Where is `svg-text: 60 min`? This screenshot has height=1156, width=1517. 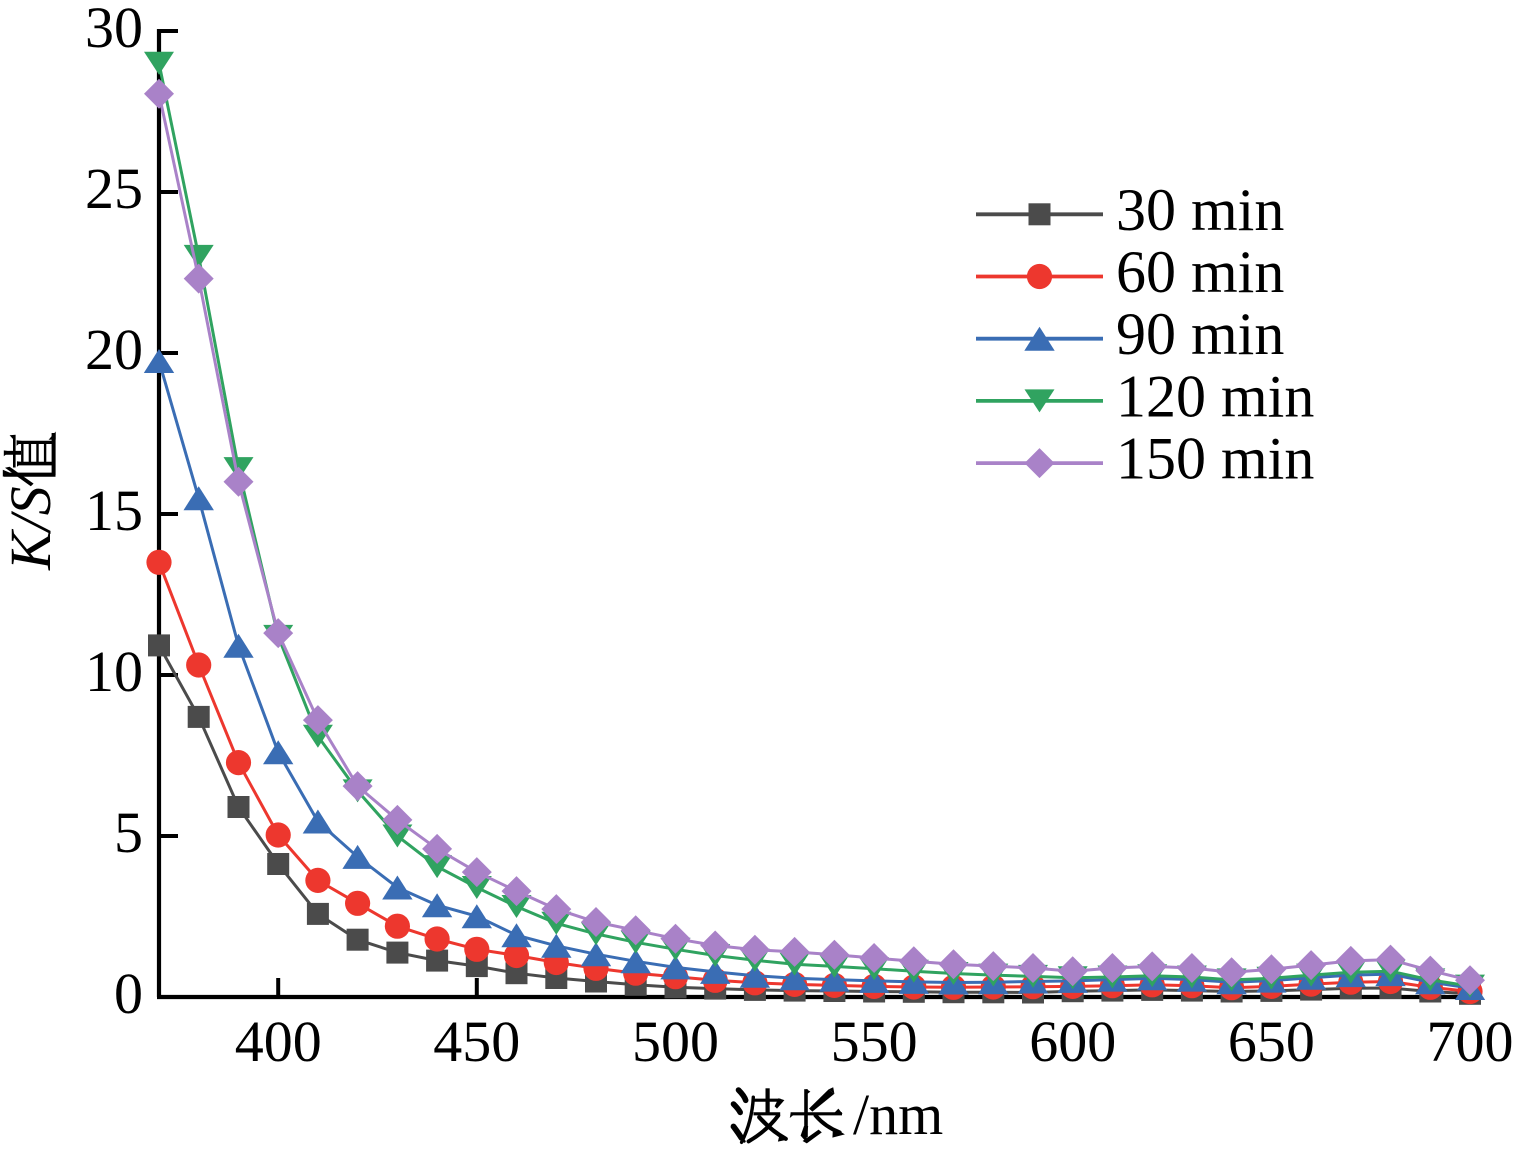
svg-text: 60 min is located at coordinates (1200, 272).